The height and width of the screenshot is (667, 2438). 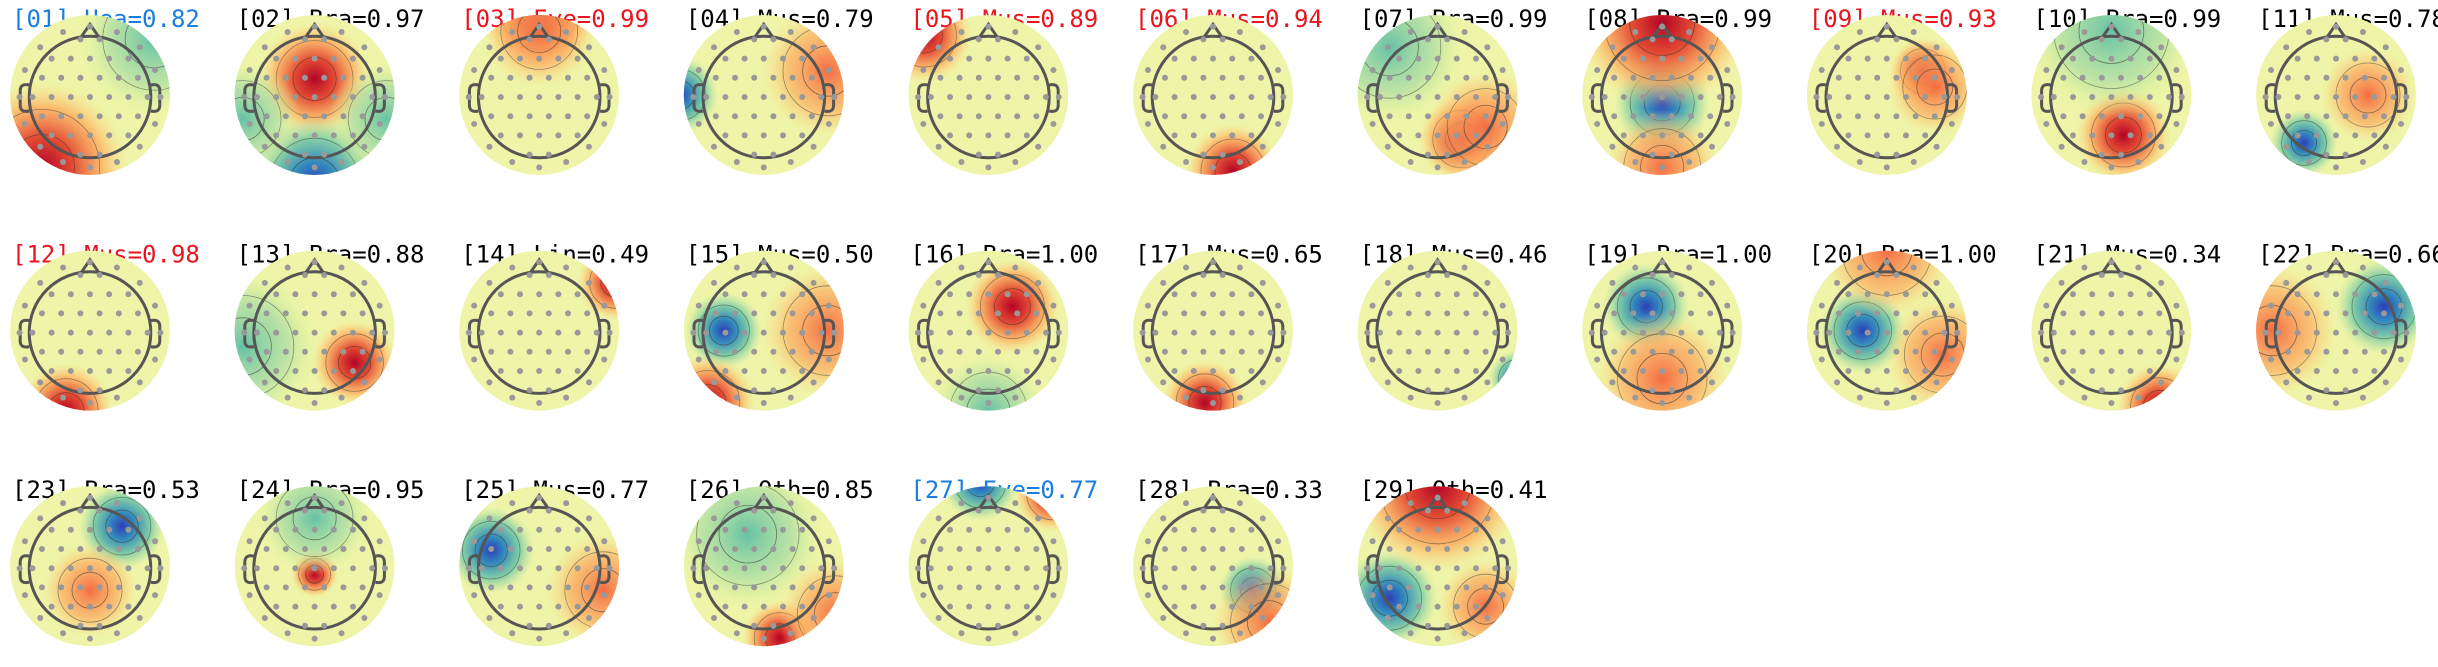 I want to click on component: [08] Bra=0.99, so click(x=1677, y=90).